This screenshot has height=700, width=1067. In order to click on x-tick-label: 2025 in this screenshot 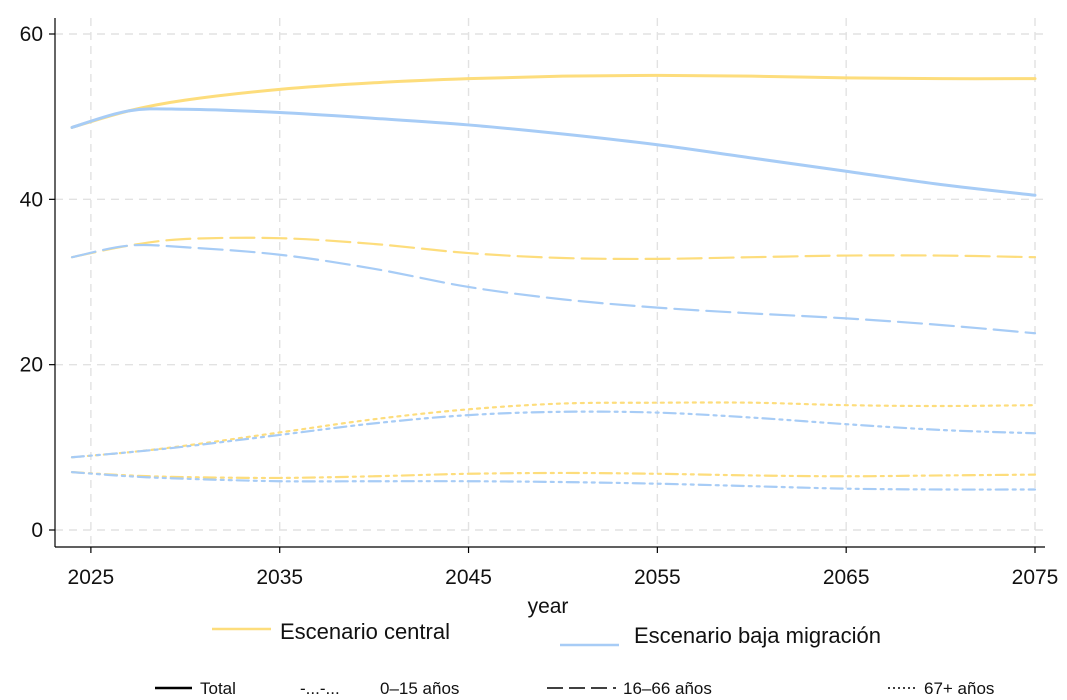, I will do `click(91, 577)`.